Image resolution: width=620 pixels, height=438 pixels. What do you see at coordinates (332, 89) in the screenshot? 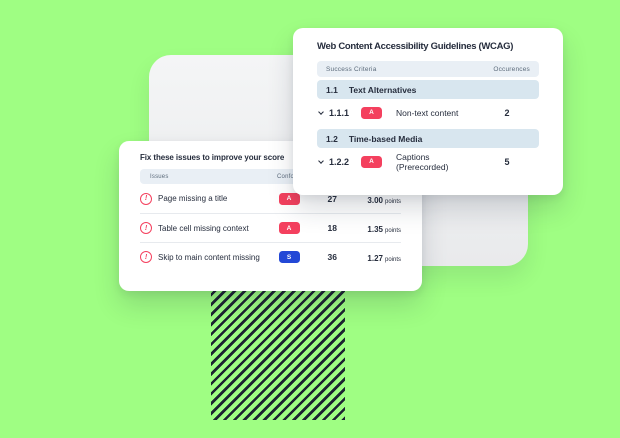
I see `section-number: 1.1` at bounding box center [332, 89].